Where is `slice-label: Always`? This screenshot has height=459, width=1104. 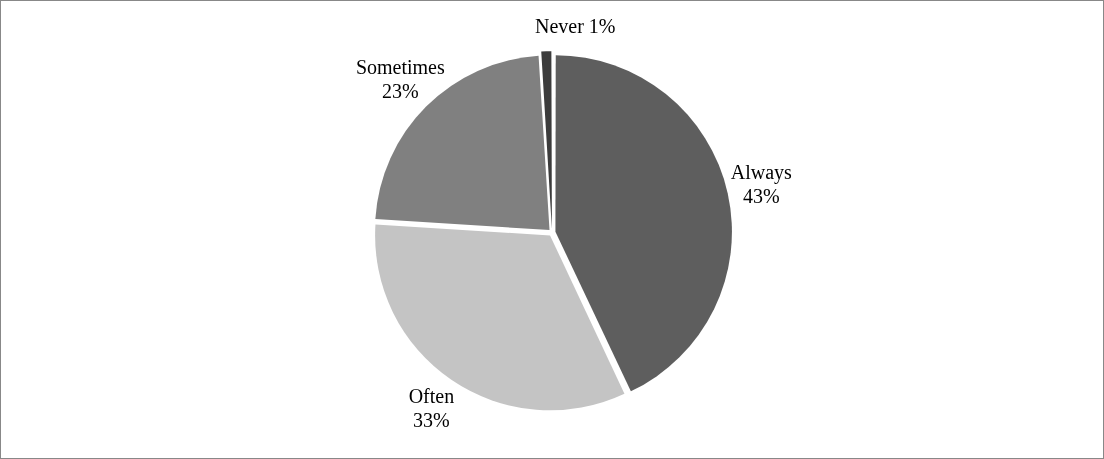
slice-label: Always is located at coordinates (761, 172).